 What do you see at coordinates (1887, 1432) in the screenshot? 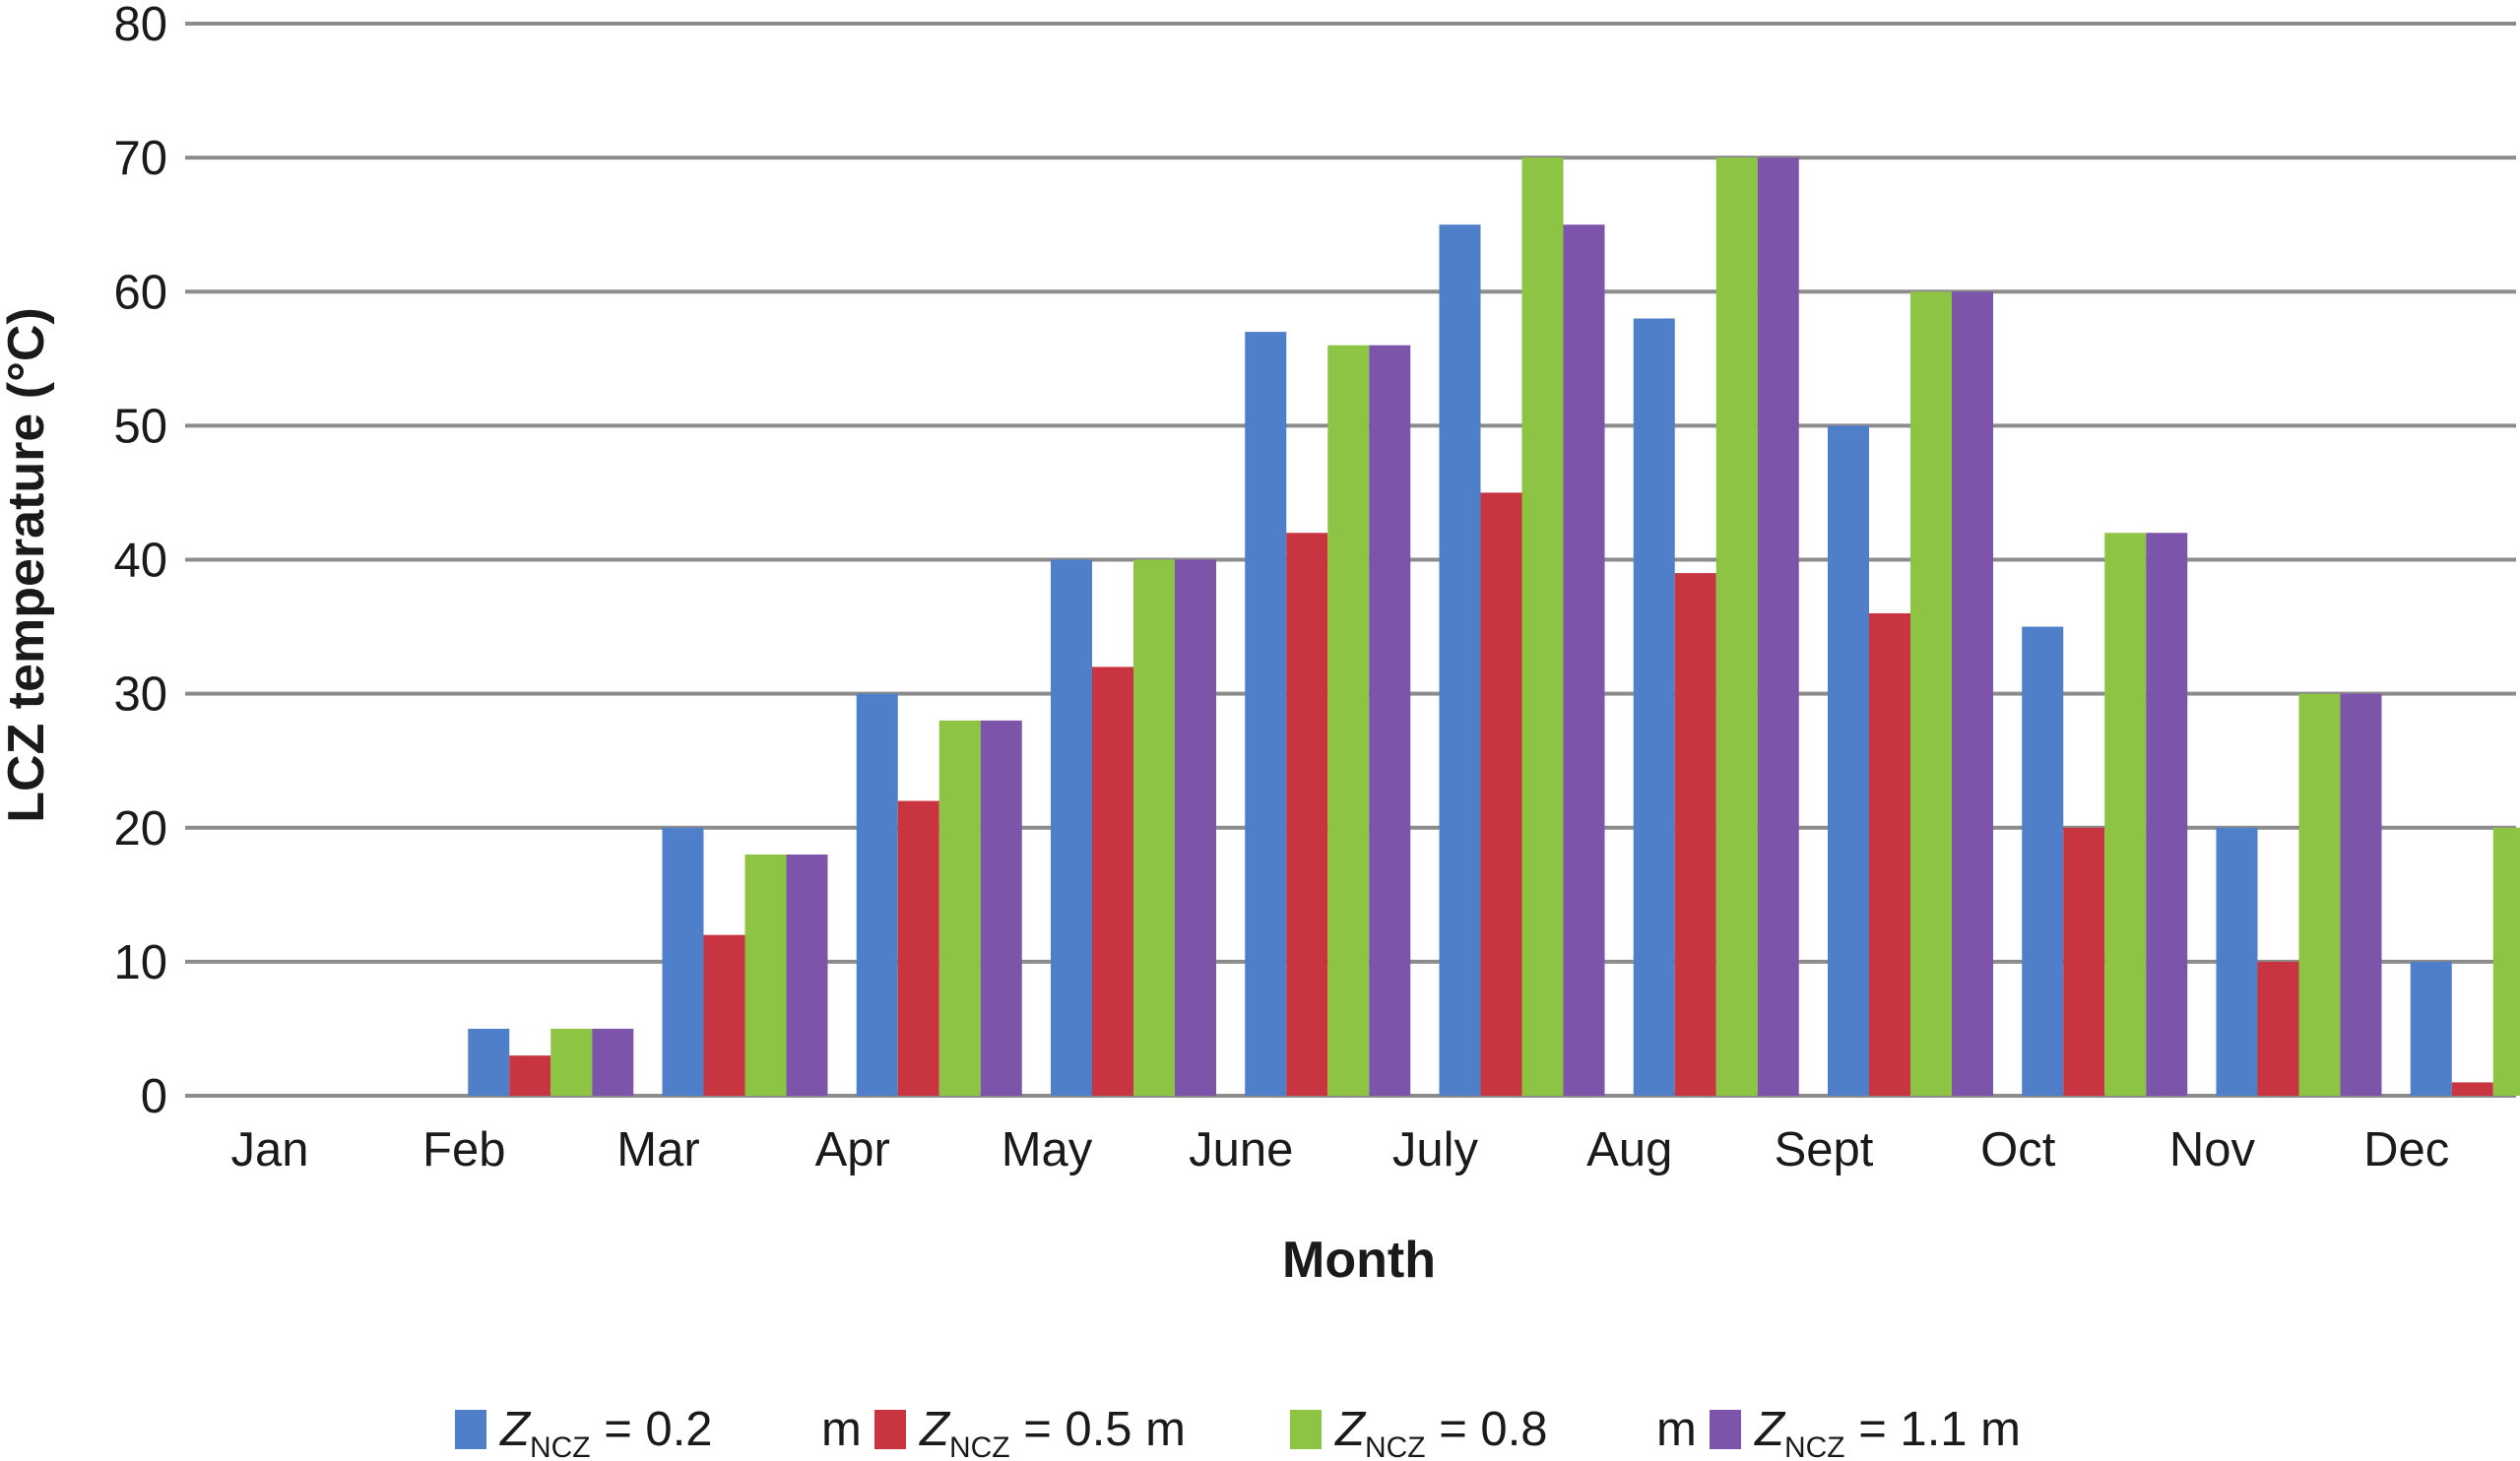
I see `legend-label: ZNCZ = 1.1 m` at bounding box center [1887, 1432].